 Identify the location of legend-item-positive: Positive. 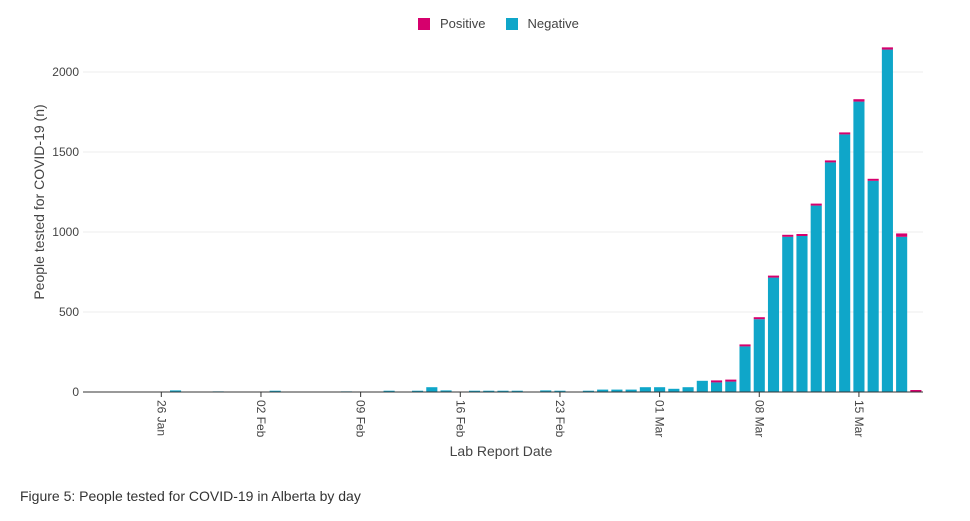
(452, 23).